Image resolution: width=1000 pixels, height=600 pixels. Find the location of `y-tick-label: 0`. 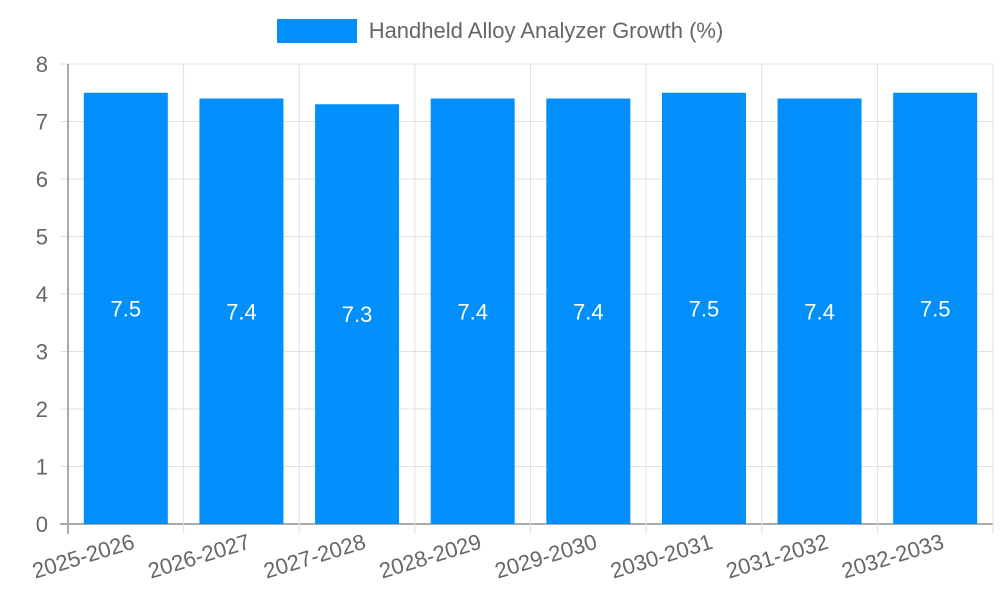

y-tick-label: 0 is located at coordinates (42, 524).